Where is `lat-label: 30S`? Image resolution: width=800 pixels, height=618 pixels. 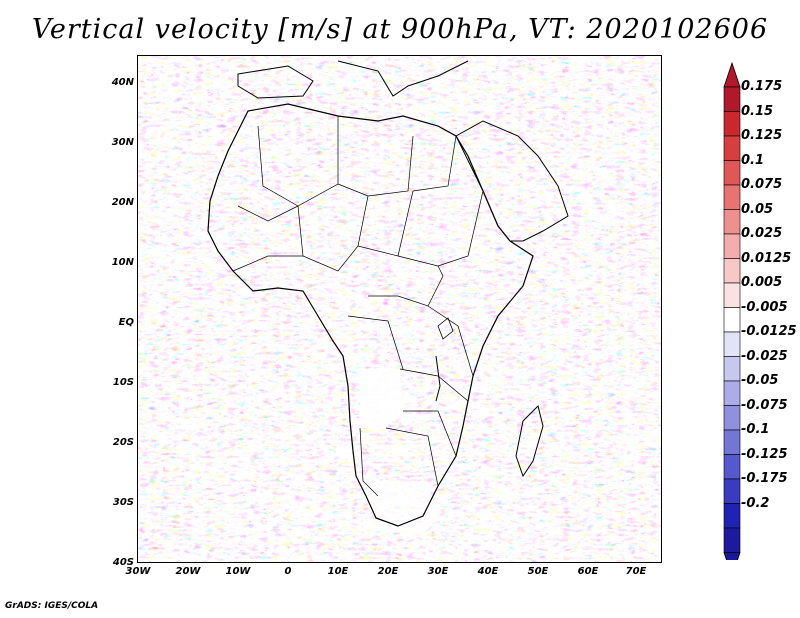
lat-label: 30S is located at coordinates (123, 502).